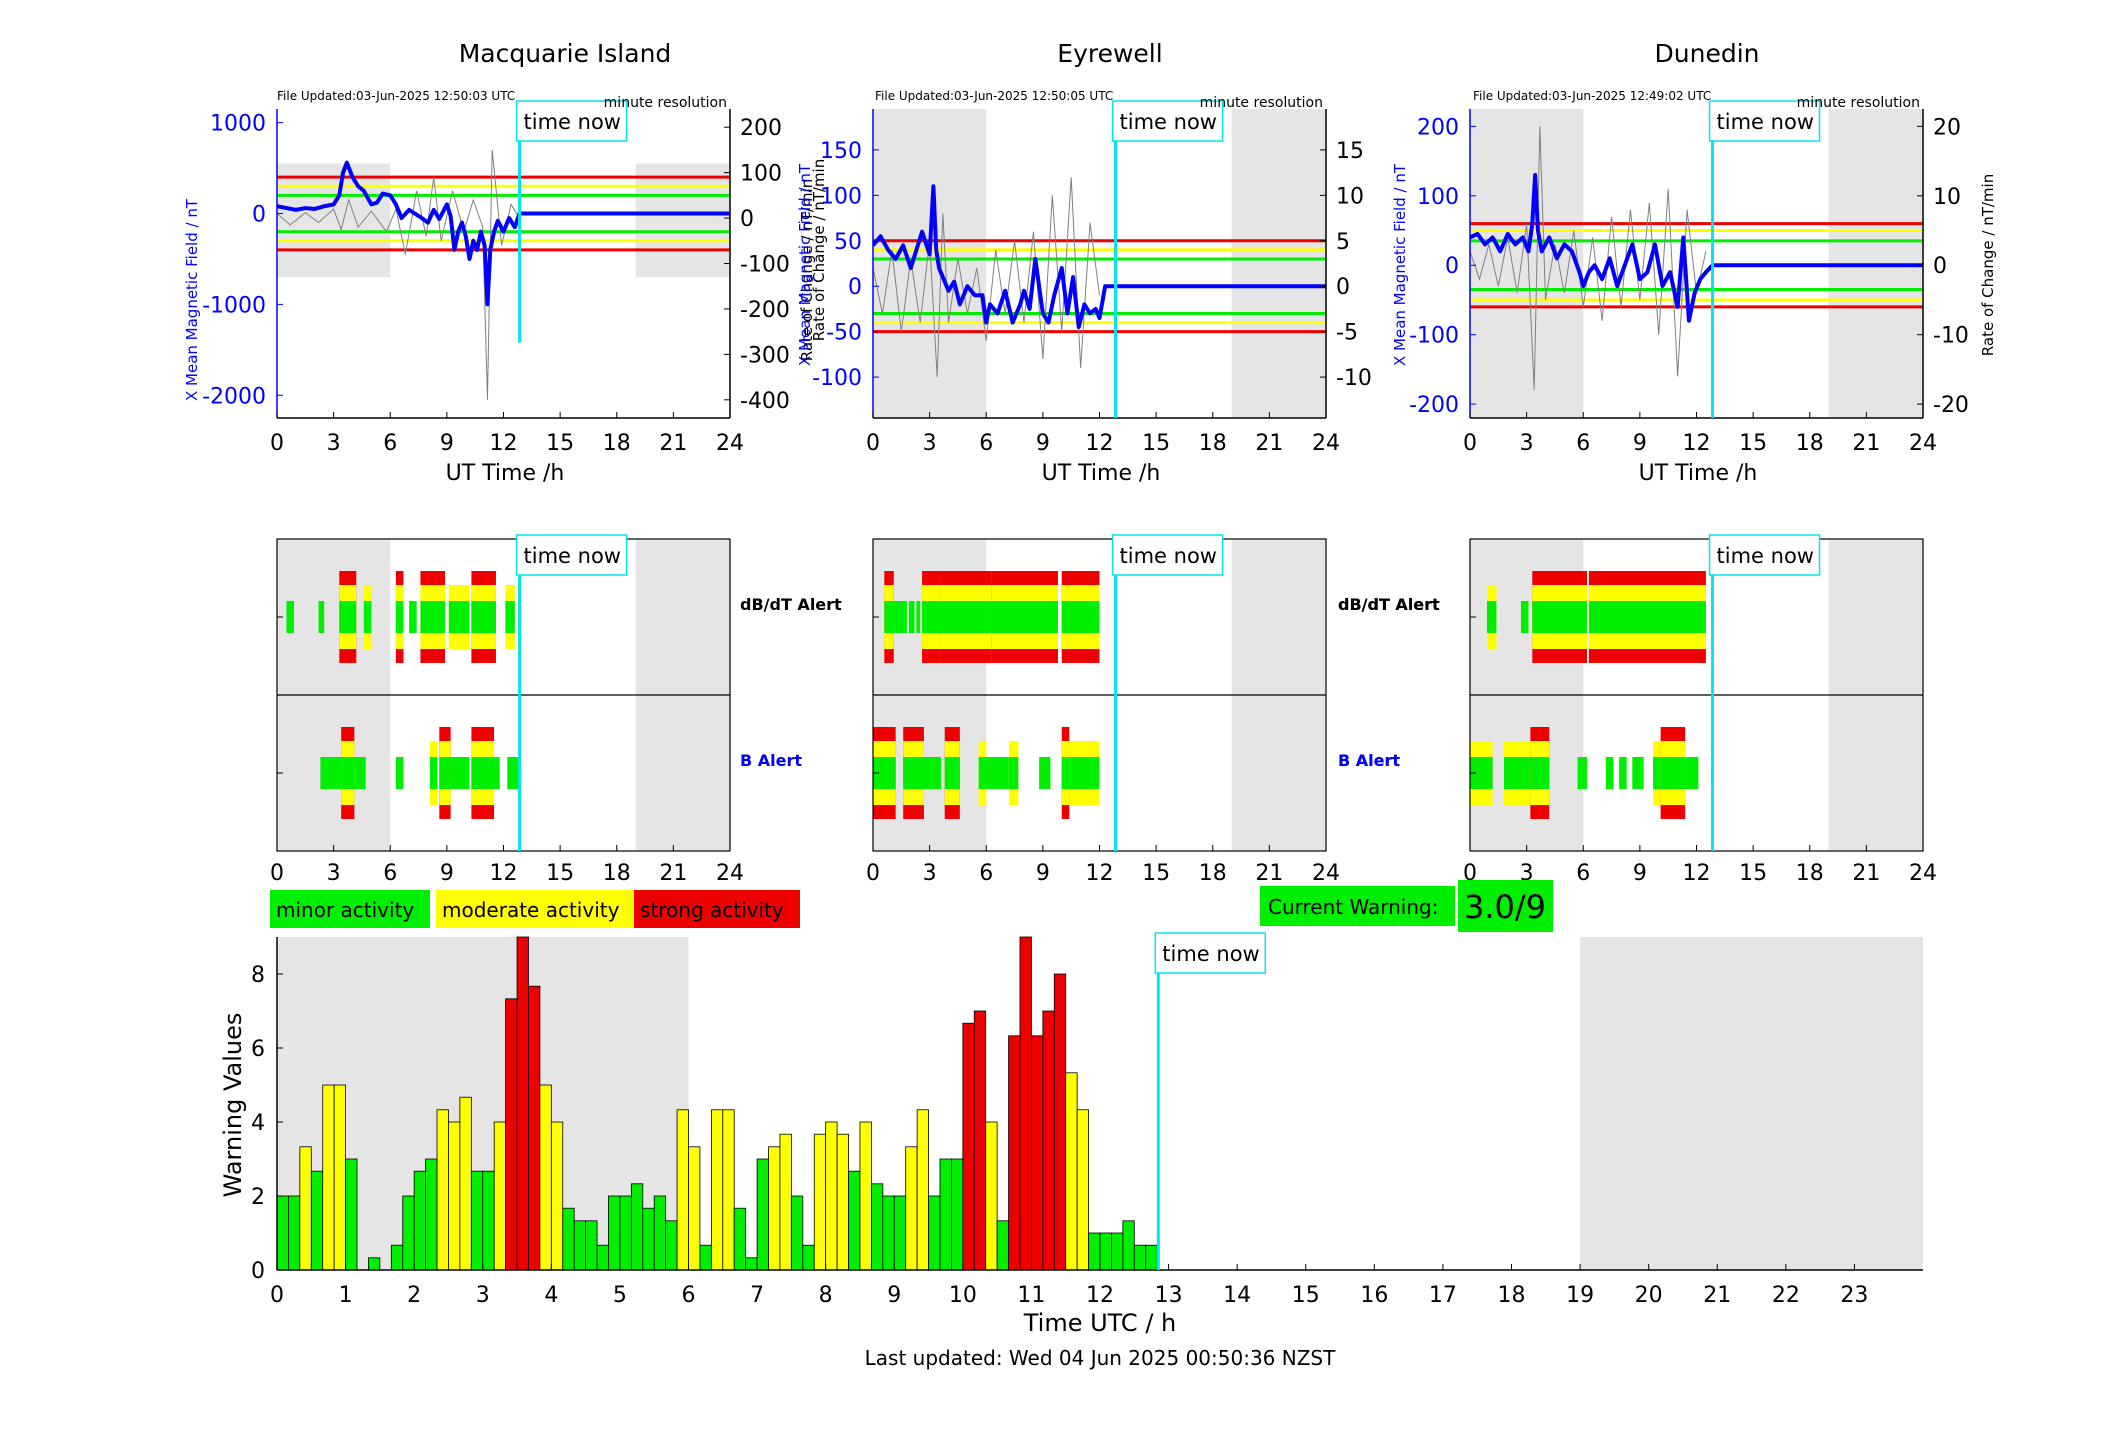  What do you see at coordinates (1588, 258) in the screenshot?
I see `rate-of-change-series` at bounding box center [1588, 258].